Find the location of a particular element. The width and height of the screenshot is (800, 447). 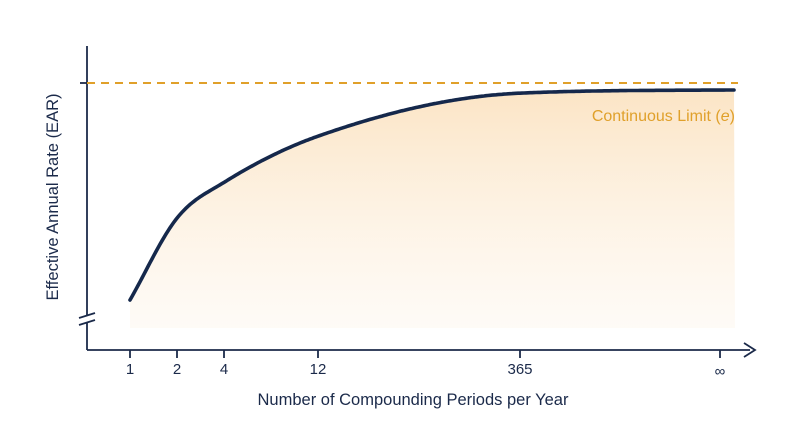

x-tick-label: 1 is located at coordinates (130, 369).